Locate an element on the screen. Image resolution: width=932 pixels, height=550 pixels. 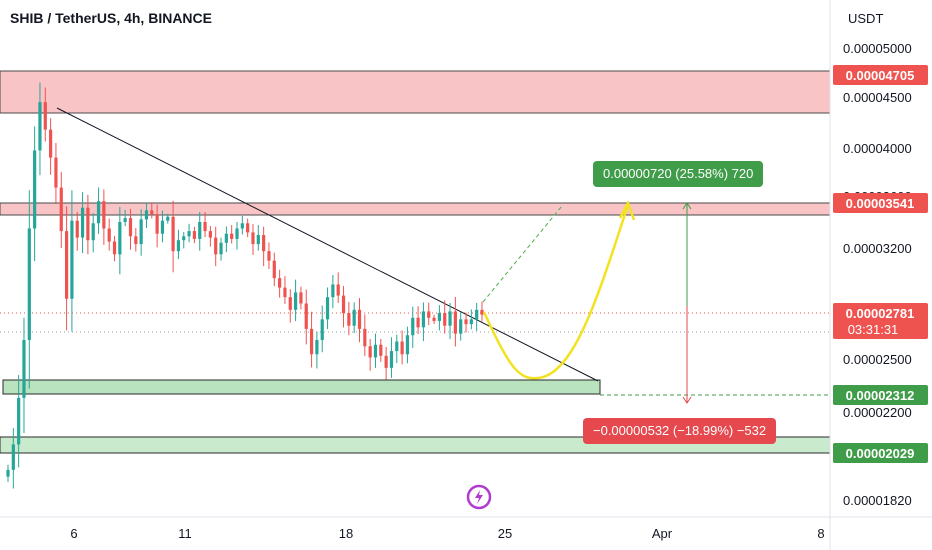
time-axis-tick: 11 is located at coordinates (185, 533).